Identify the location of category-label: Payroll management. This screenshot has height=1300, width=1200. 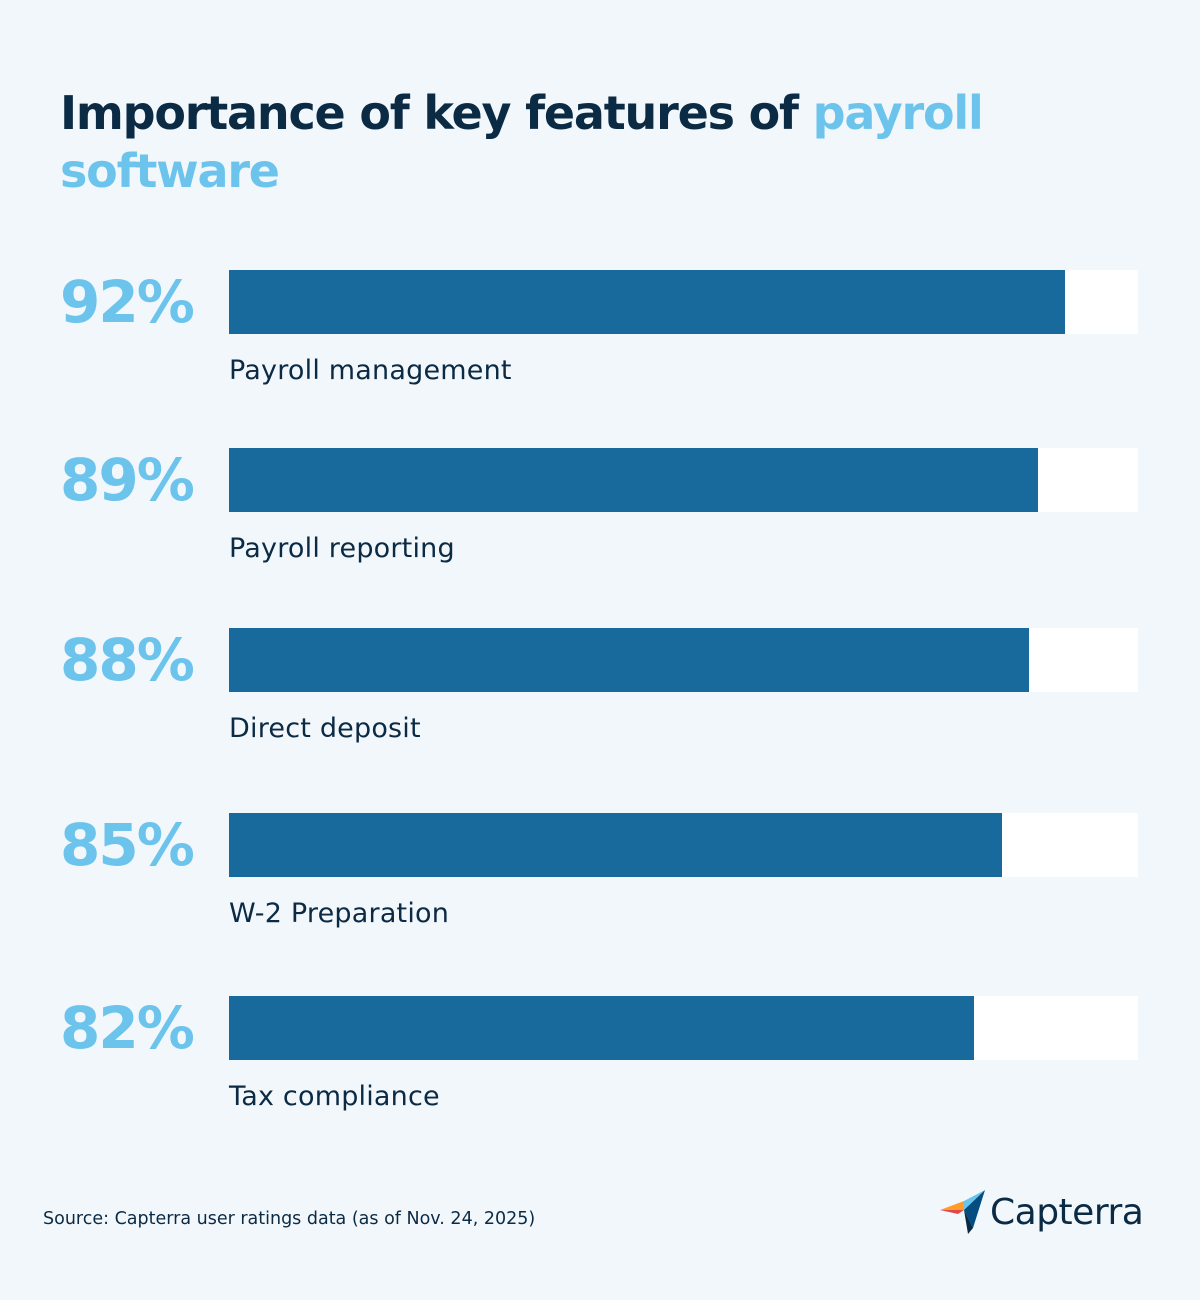
(370, 370).